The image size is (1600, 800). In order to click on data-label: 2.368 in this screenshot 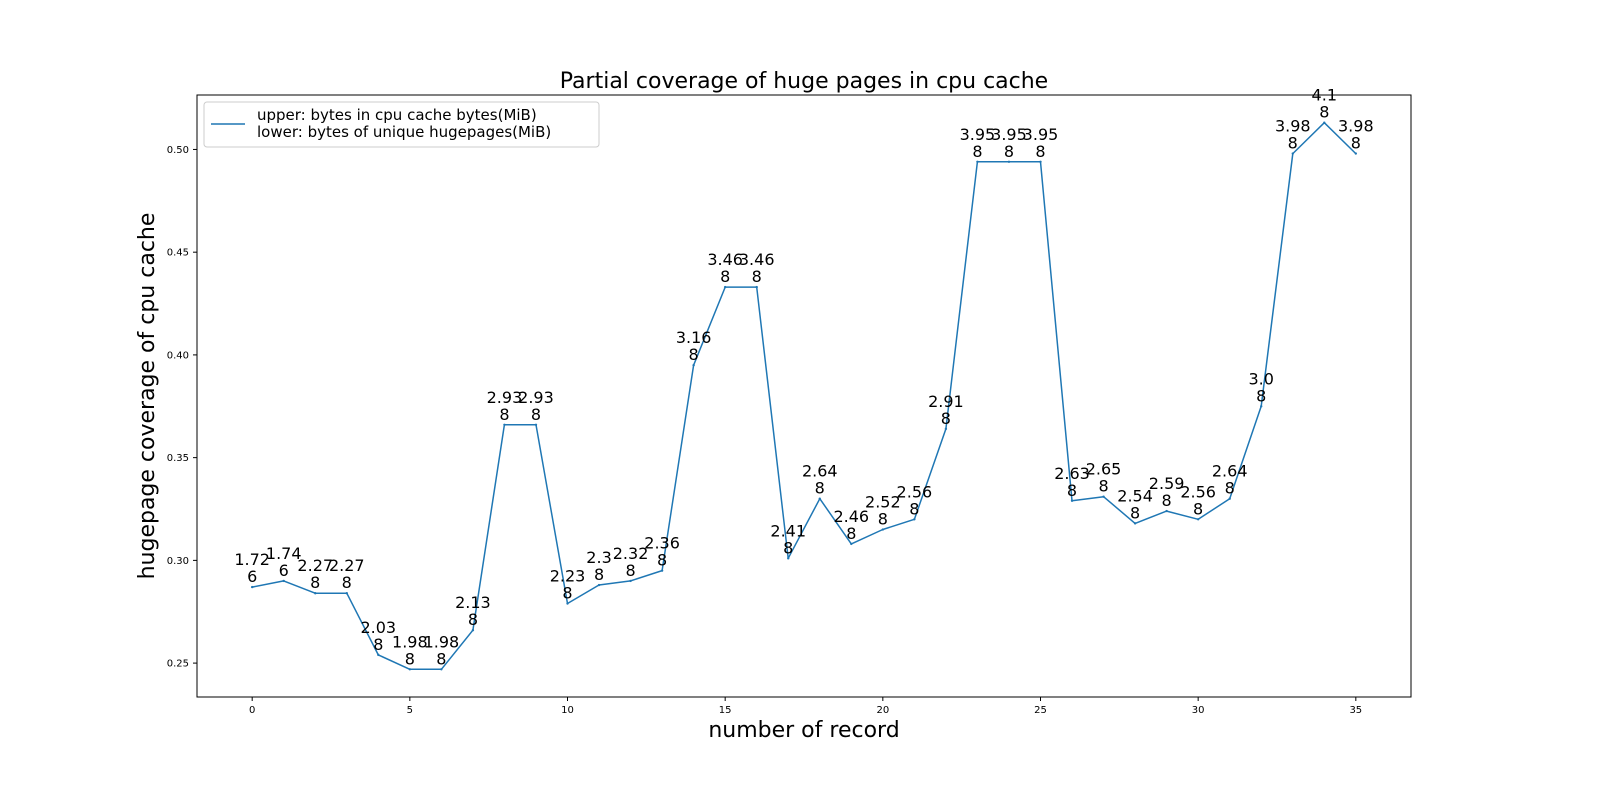, I will do `click(662, 552)`.